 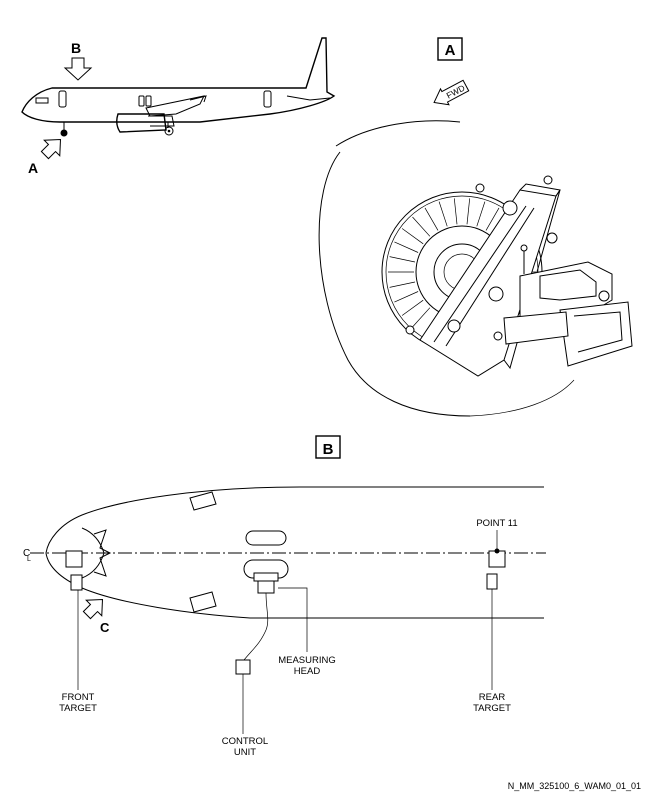 I want to click on figure-reference: N_MM_325100_6_WAM0_01_01, so click(x=574, y=786).